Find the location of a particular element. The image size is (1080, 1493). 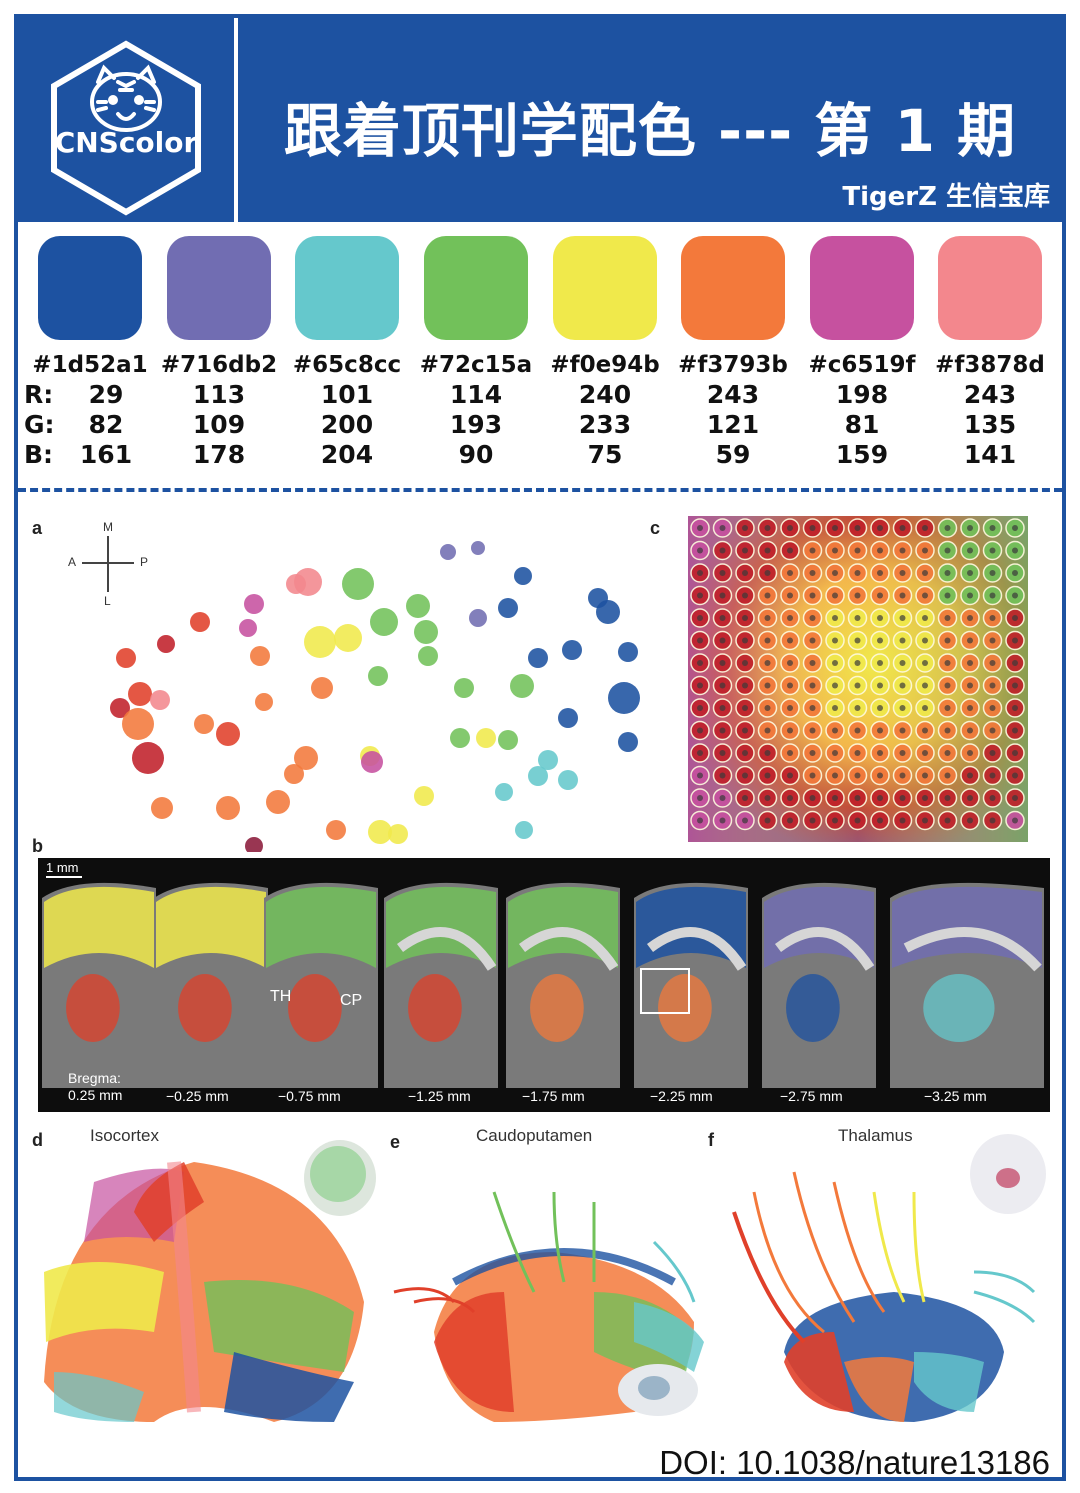

g-value-2: 109 is located at coordinates (219, 424).